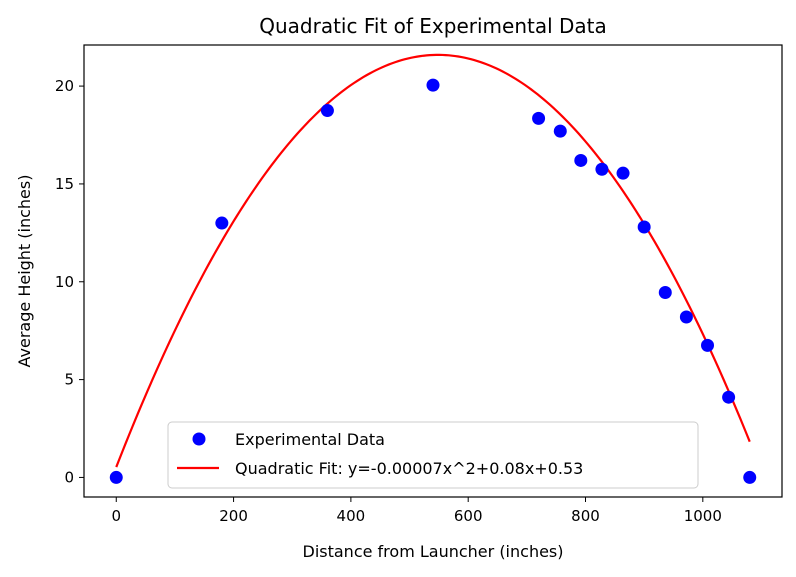 The image size is (796, 577). I want to click on y-axis-label: Average Height (inches), so click(24, 271).